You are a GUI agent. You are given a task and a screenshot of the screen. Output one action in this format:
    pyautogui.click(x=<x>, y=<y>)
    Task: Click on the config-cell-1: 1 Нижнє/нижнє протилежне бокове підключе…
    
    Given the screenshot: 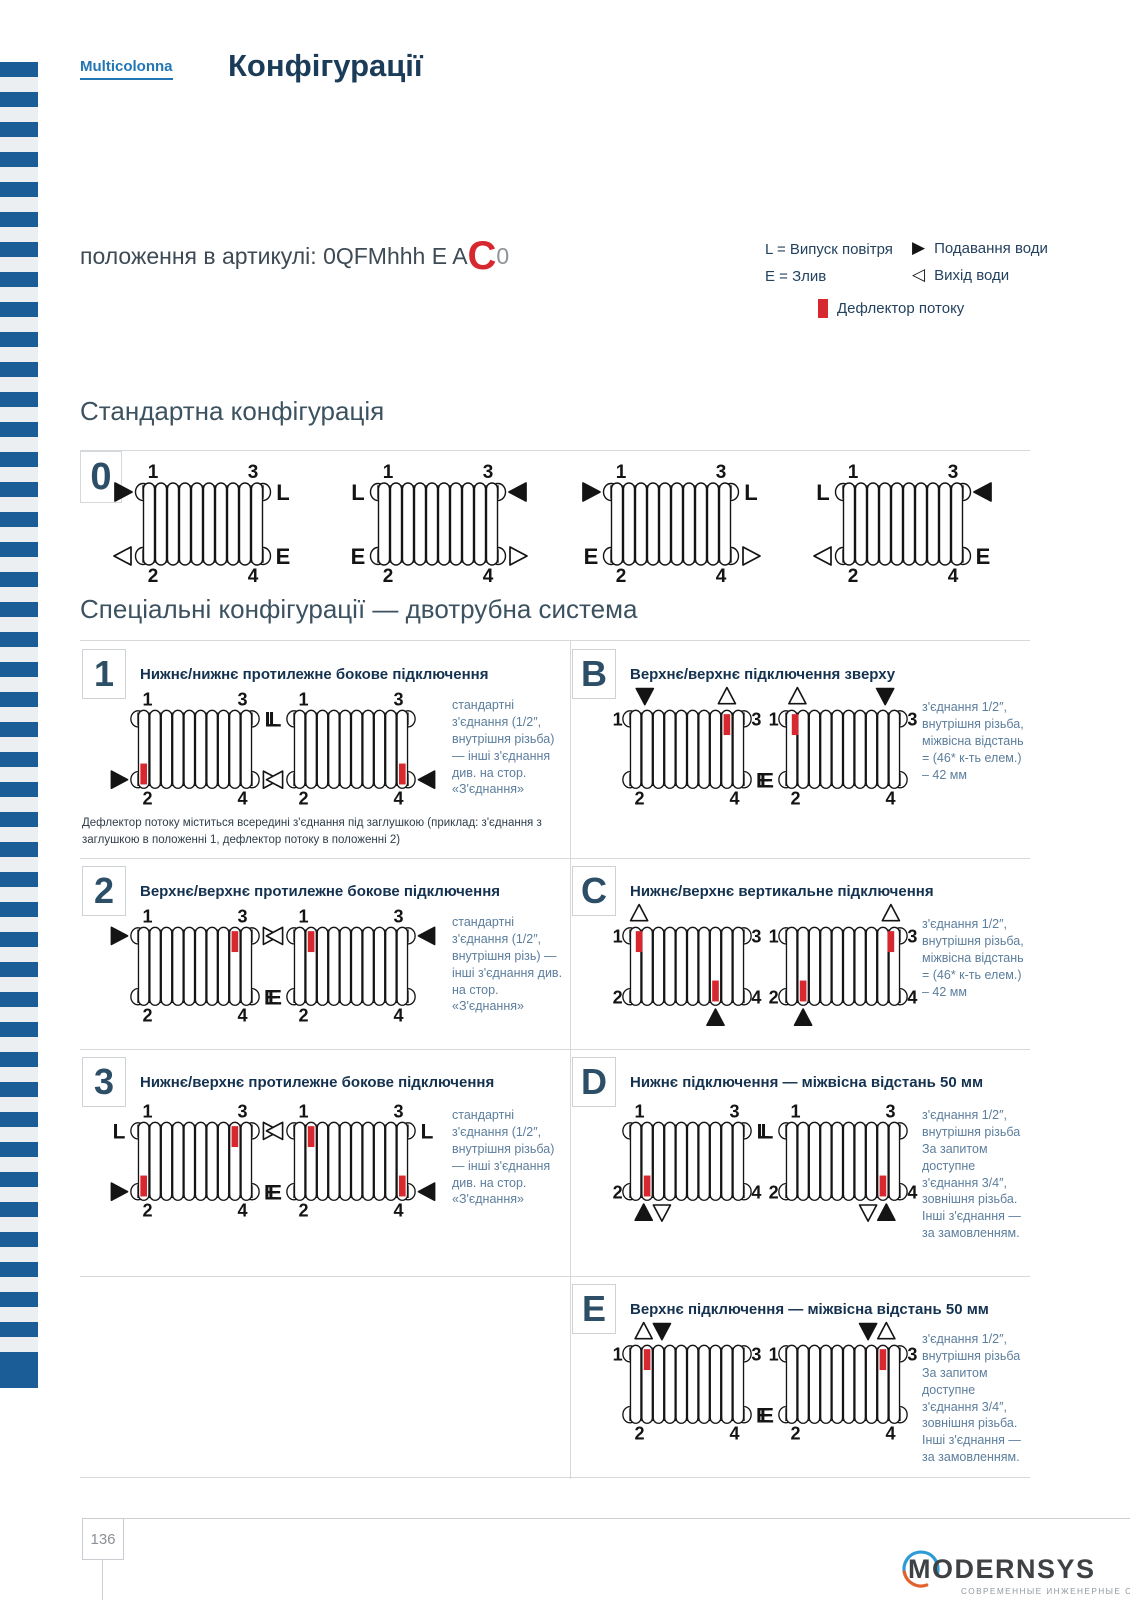 What is the action you would take?
    pyautogui.click(x=325, y=749)
    